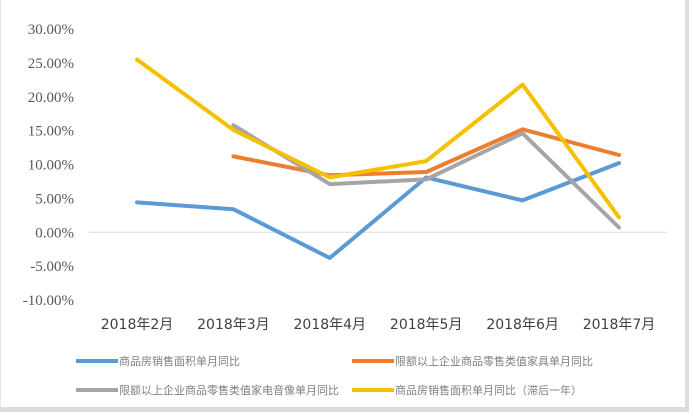  Describe the element at coordinates (619, 325) in the screenshot. I see `x-tick-label: 2018年7月` at that location.